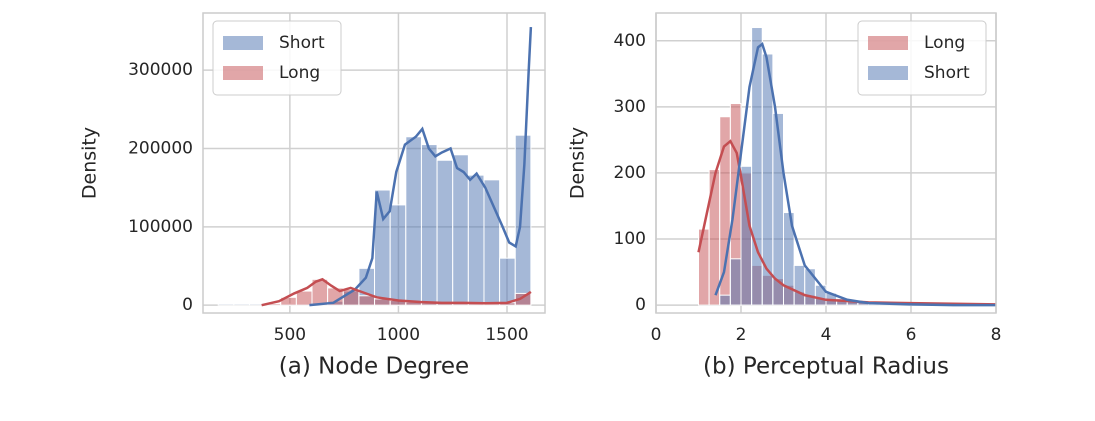 The height and width of the screenshot is (421, 1095). Describe the element at coordinates (160, 149) in the screenshot. I see `y-tick-label: 200000` at that location.